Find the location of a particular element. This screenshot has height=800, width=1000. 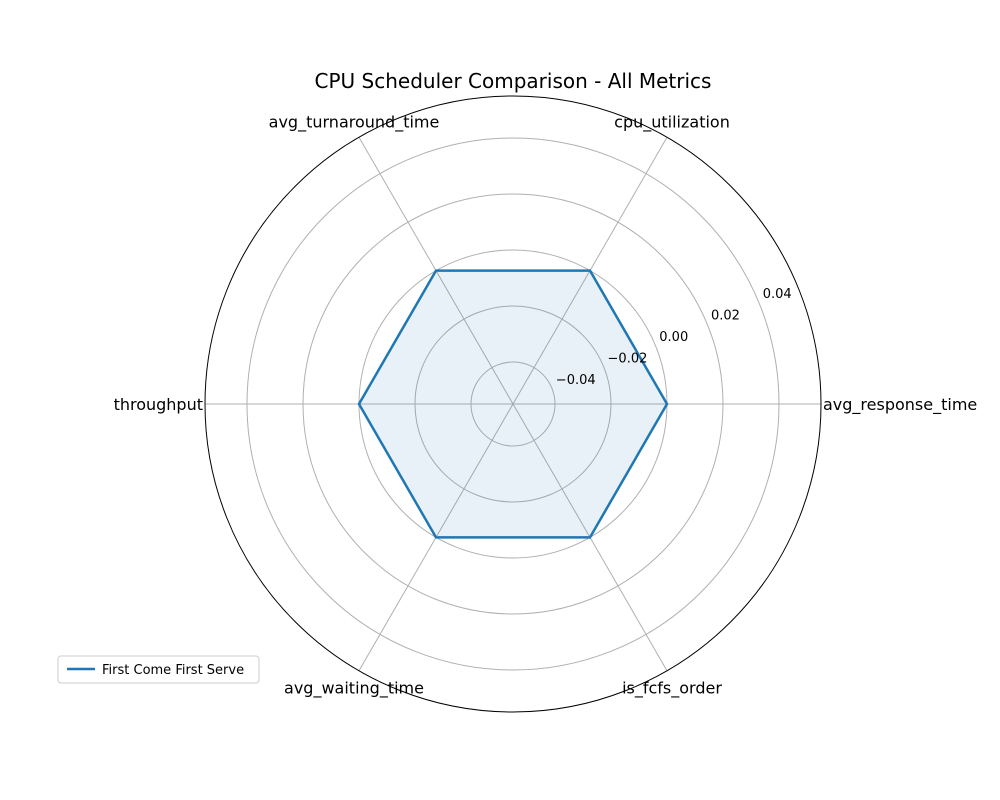

axis-label: avg_response_time is located at coordinates (900, 405).